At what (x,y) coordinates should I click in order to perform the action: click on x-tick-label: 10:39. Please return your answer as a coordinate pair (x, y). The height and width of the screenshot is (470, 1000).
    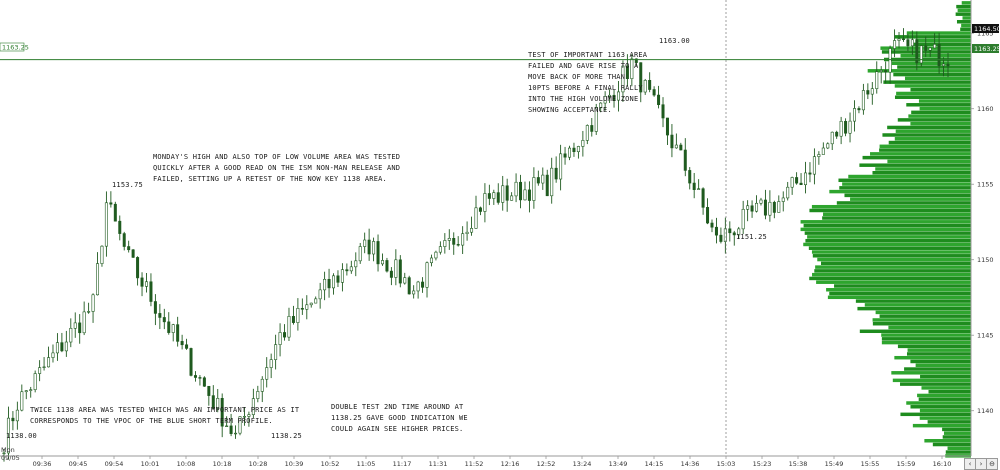
    Looking at the image, I should click on (294, 464).